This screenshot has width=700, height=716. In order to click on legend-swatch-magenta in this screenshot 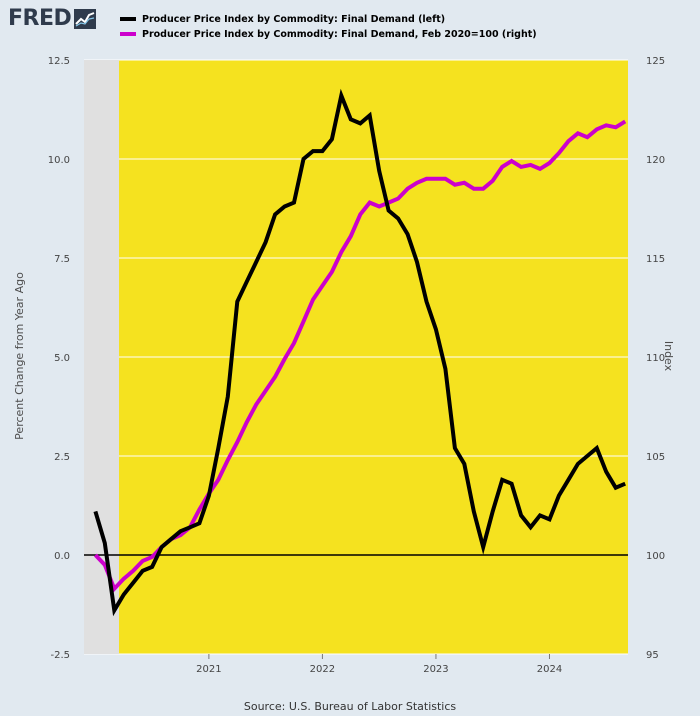, I will do `click(128, 34)`.